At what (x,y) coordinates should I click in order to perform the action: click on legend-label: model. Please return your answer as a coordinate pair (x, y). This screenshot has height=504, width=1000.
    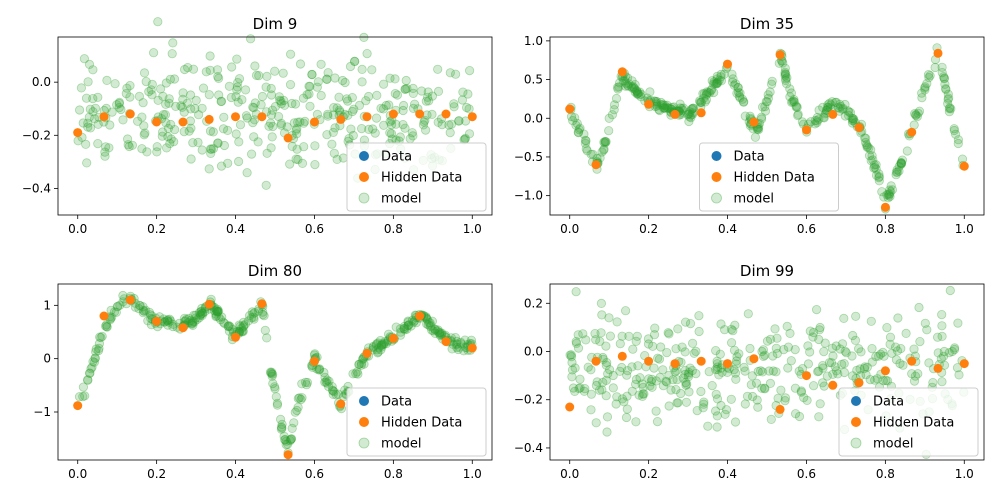
    Looking at the image, I should click on (893, 444).